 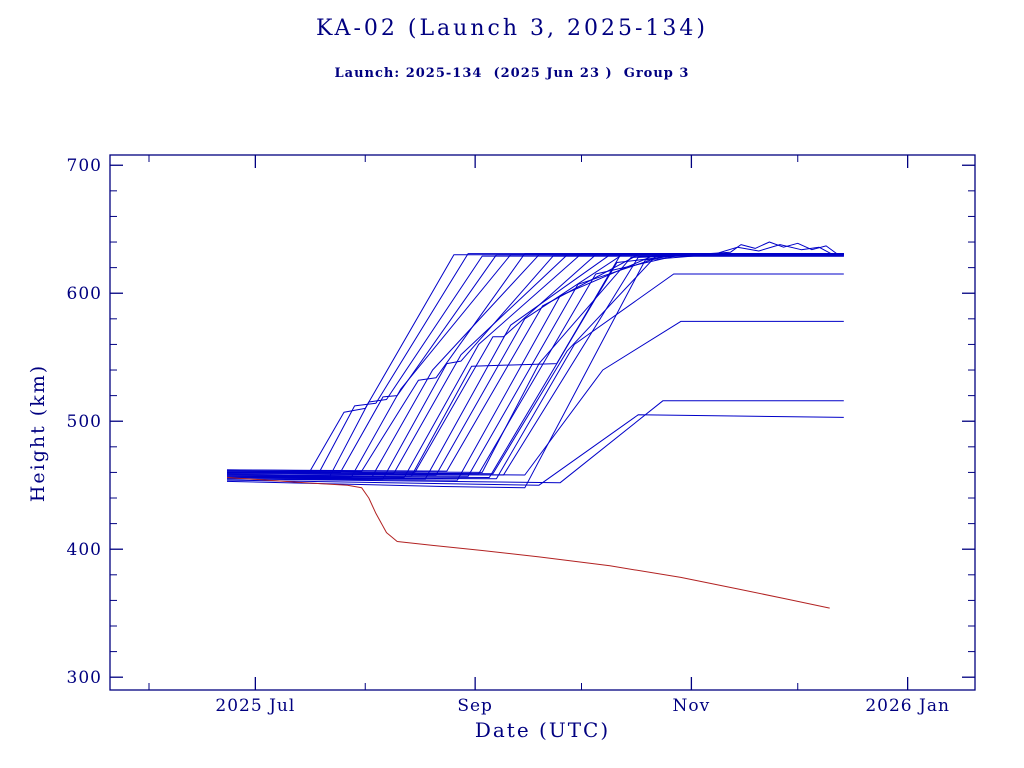 What do you see at coordinates (692, 706) in the screenshot?
I see `x-tick-label: Nov` at bounding box center [692, 706].